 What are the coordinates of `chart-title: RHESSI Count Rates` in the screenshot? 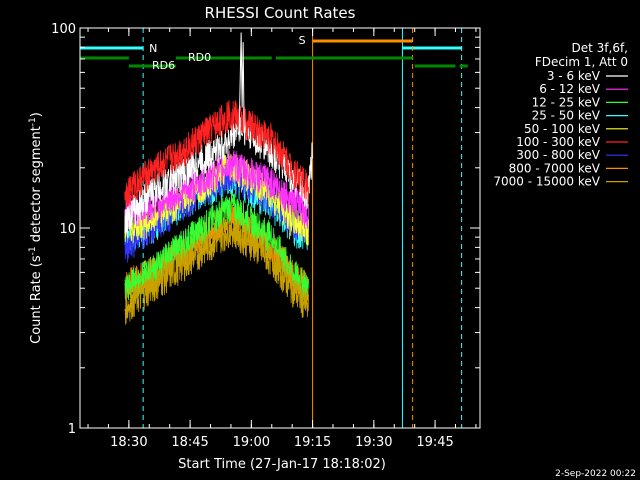 It's located at (280, 13).